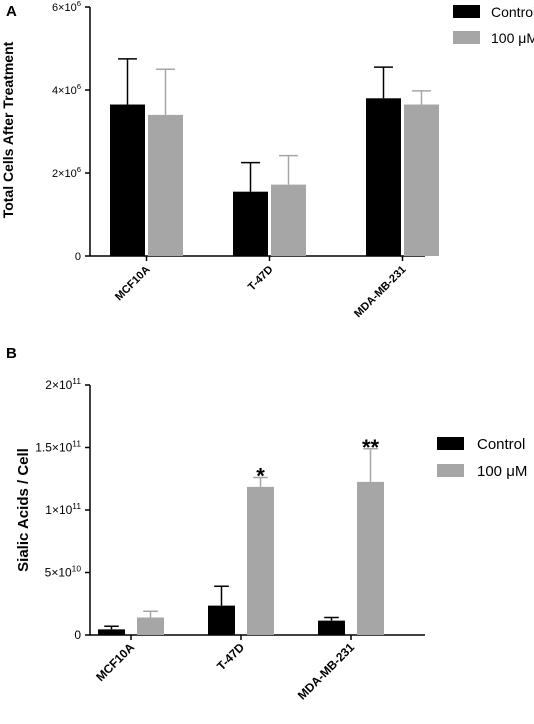 The height and width of the screenshot is (724, 534). I want to click on significance-marker: *, so click(260, 476).